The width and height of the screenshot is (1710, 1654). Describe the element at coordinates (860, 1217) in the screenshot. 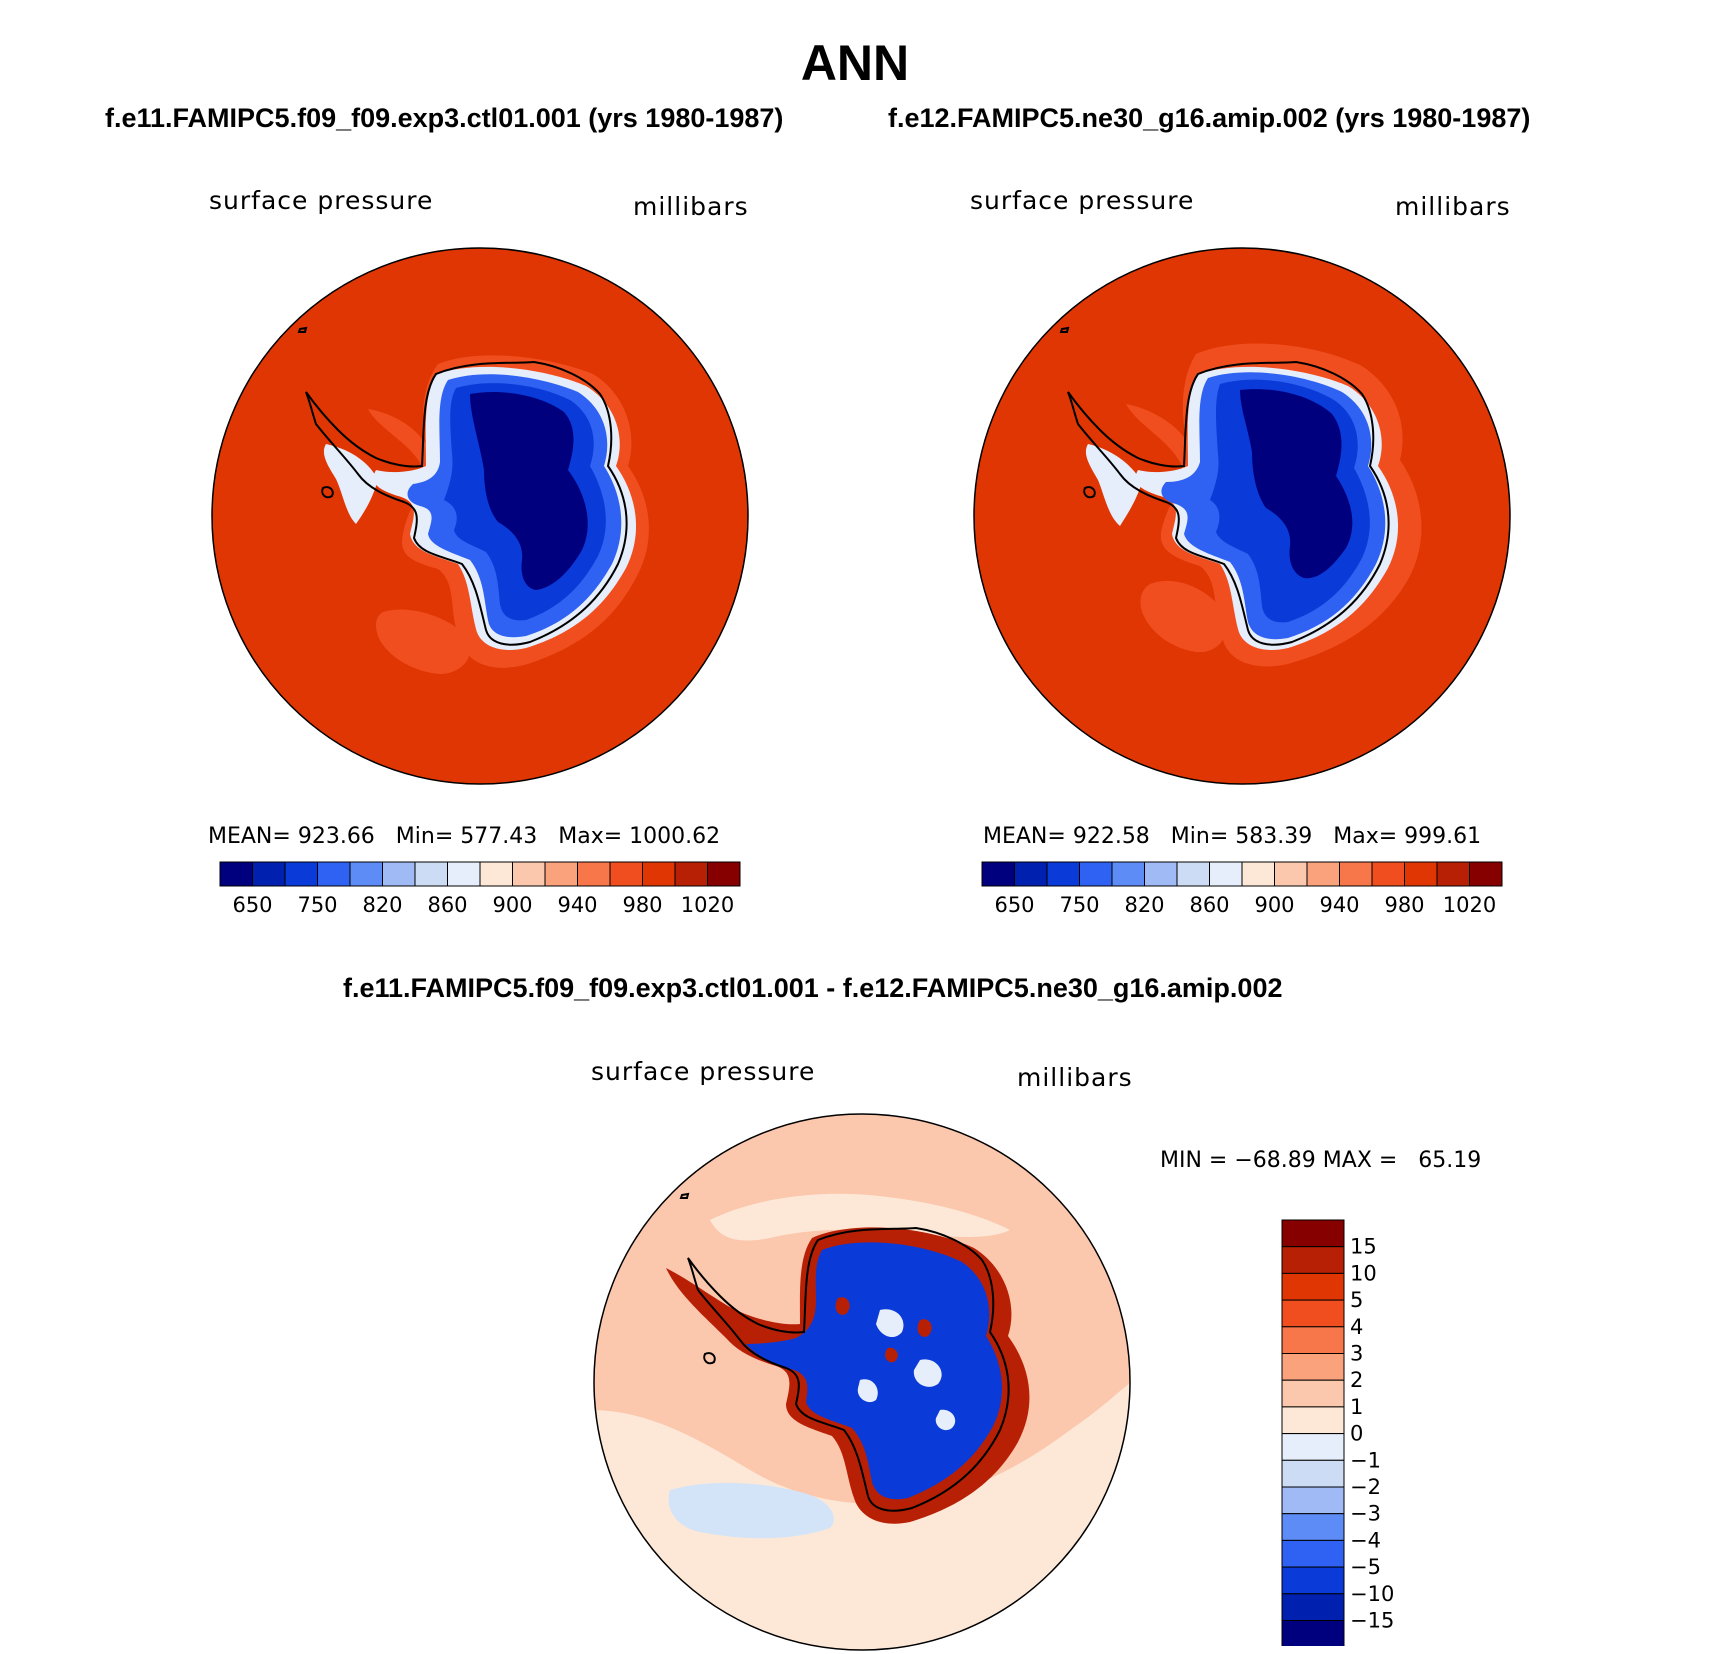

I see `diff-light-north` at that location.